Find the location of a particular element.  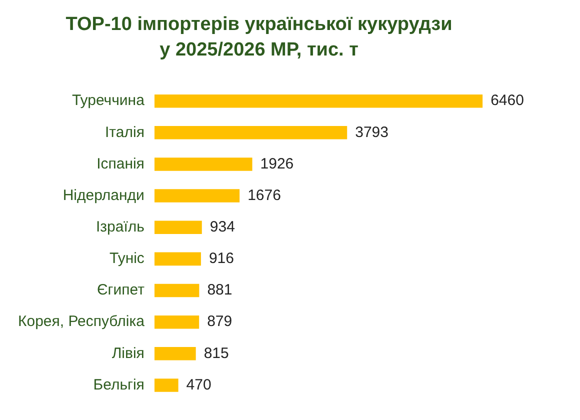

y-tick-label: Туніс is located at coordinates (127, 259).